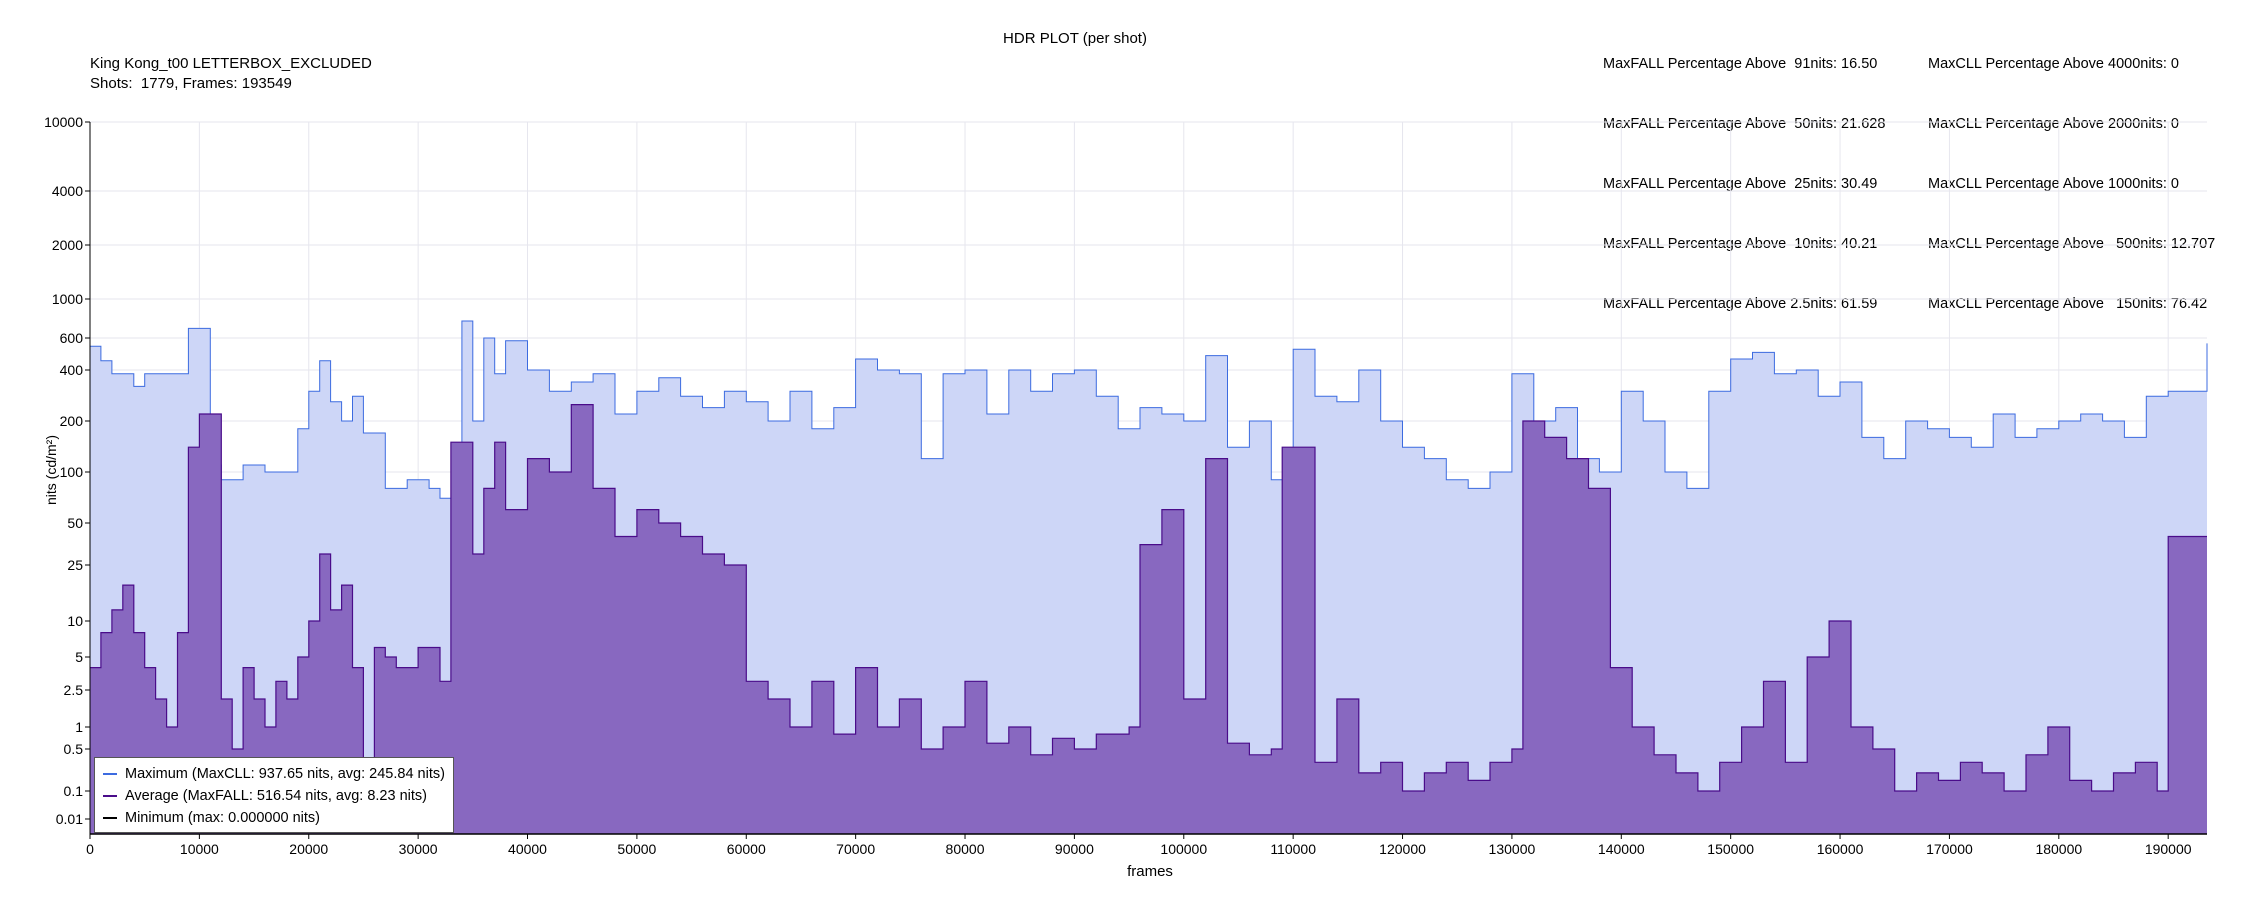 The width and height of the screenshot is (2250, 900). What do you see at coordinates (72, 370) in the screenshot?
I see `y-tick-label: 400` at bounding box center [72, 370].